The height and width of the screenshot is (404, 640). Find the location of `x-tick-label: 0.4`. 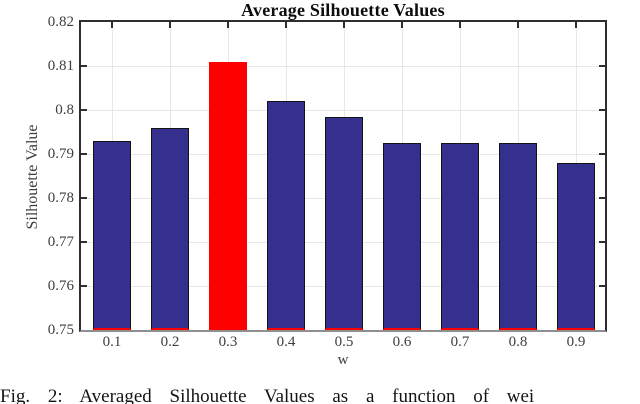

x-tick-label: 0.4 is located at coordinates (286, 342).